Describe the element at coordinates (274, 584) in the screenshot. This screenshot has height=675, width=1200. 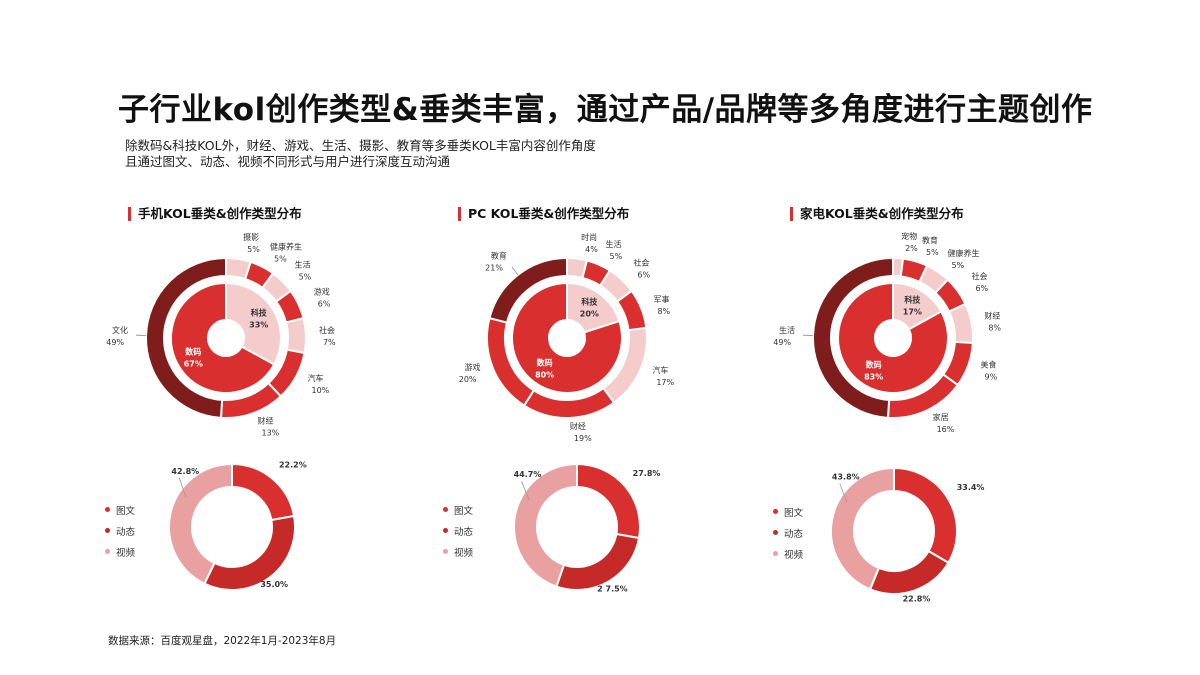
I see `donut-value-动态: 35.0%` at that location.